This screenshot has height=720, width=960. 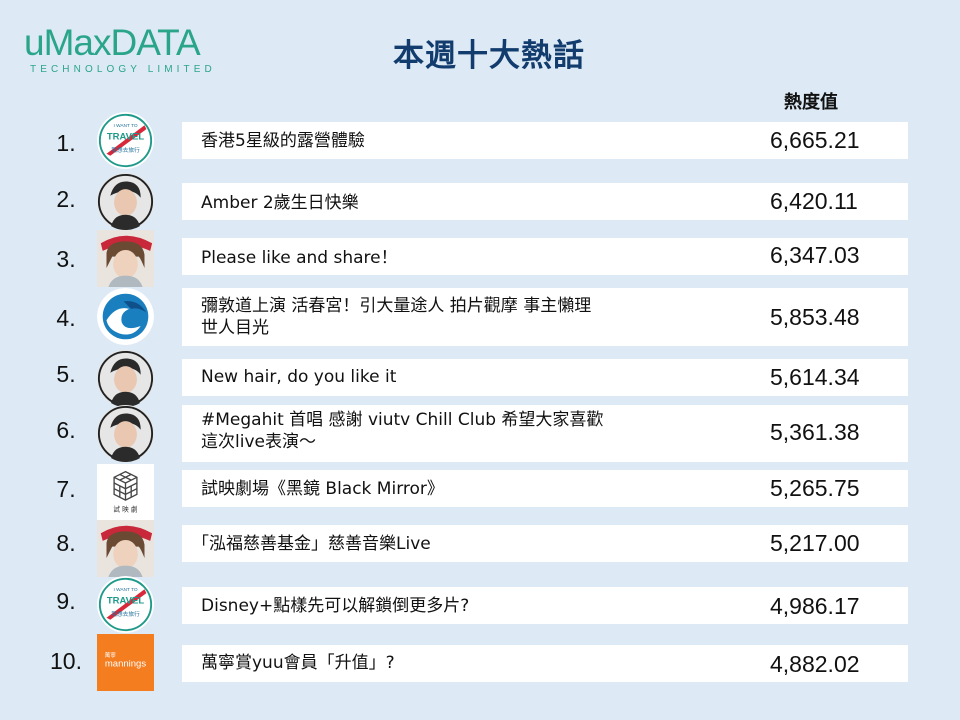 What do you see at coordinates (545, 256) in the screenshot?
I see `topic-bar: Please like and share！ 6,347.03` at bounding box center [545, 256].